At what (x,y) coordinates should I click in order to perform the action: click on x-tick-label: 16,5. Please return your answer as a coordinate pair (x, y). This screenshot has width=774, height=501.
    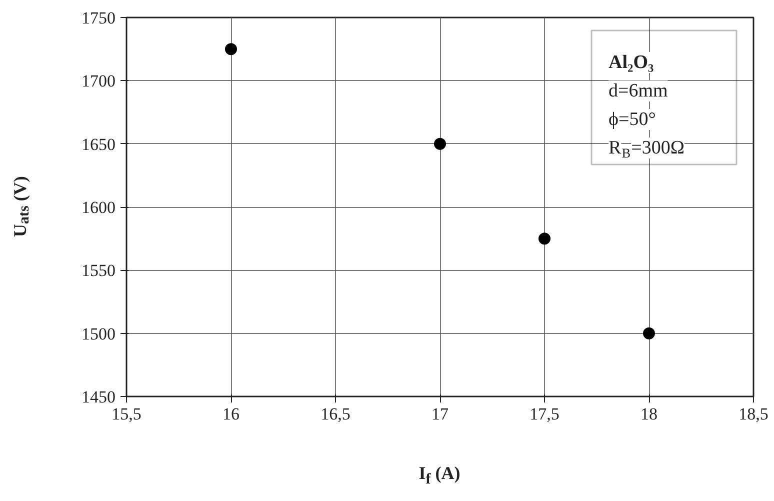
    Looking at the image, I should click on (335, 414).